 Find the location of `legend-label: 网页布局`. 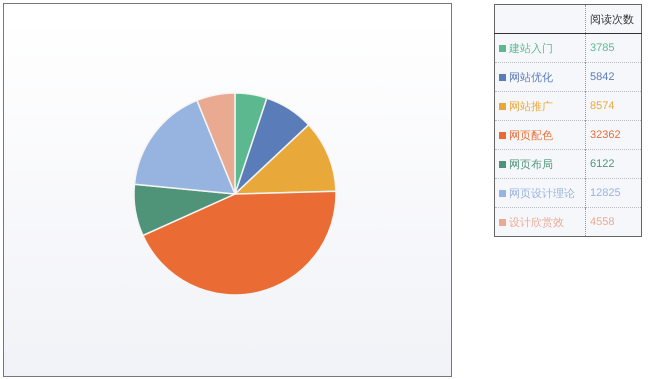

legend-label: 网页布局 is located at coordinates (540, 164).